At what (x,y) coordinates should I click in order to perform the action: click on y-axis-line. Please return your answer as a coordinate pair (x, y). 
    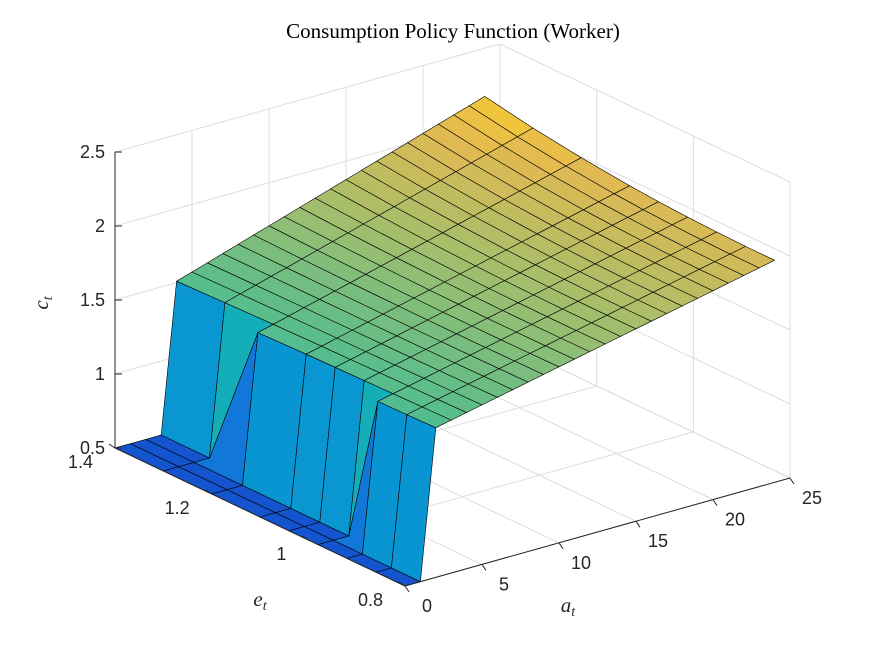
    Looking at the image, I should click on (260, 517).